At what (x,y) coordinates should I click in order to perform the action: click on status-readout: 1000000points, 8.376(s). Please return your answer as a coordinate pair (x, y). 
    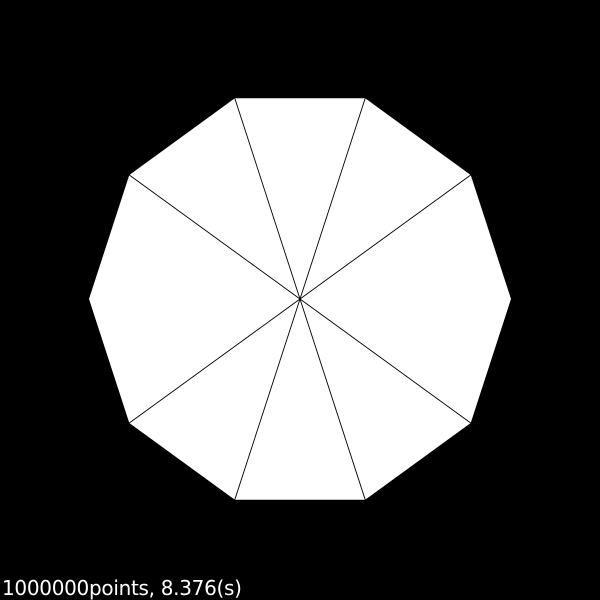
    Looking at the image, I should click on (122, 588).